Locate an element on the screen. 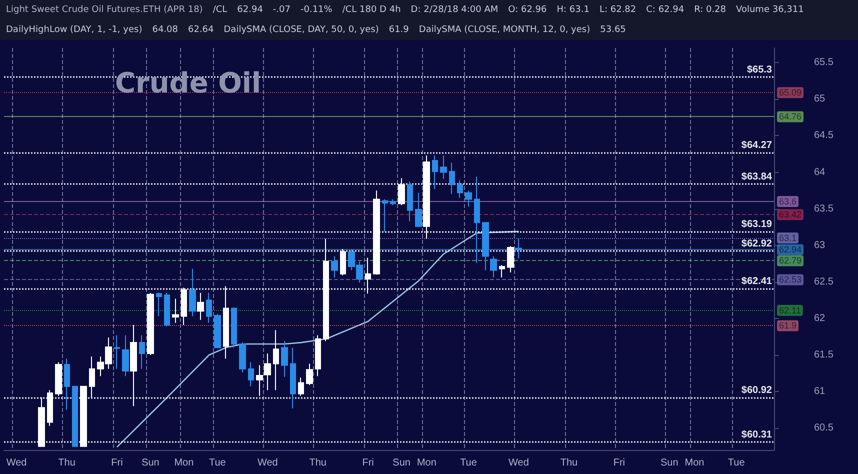  y-tick-label: 64.5 is located at coordinates (824, 136).